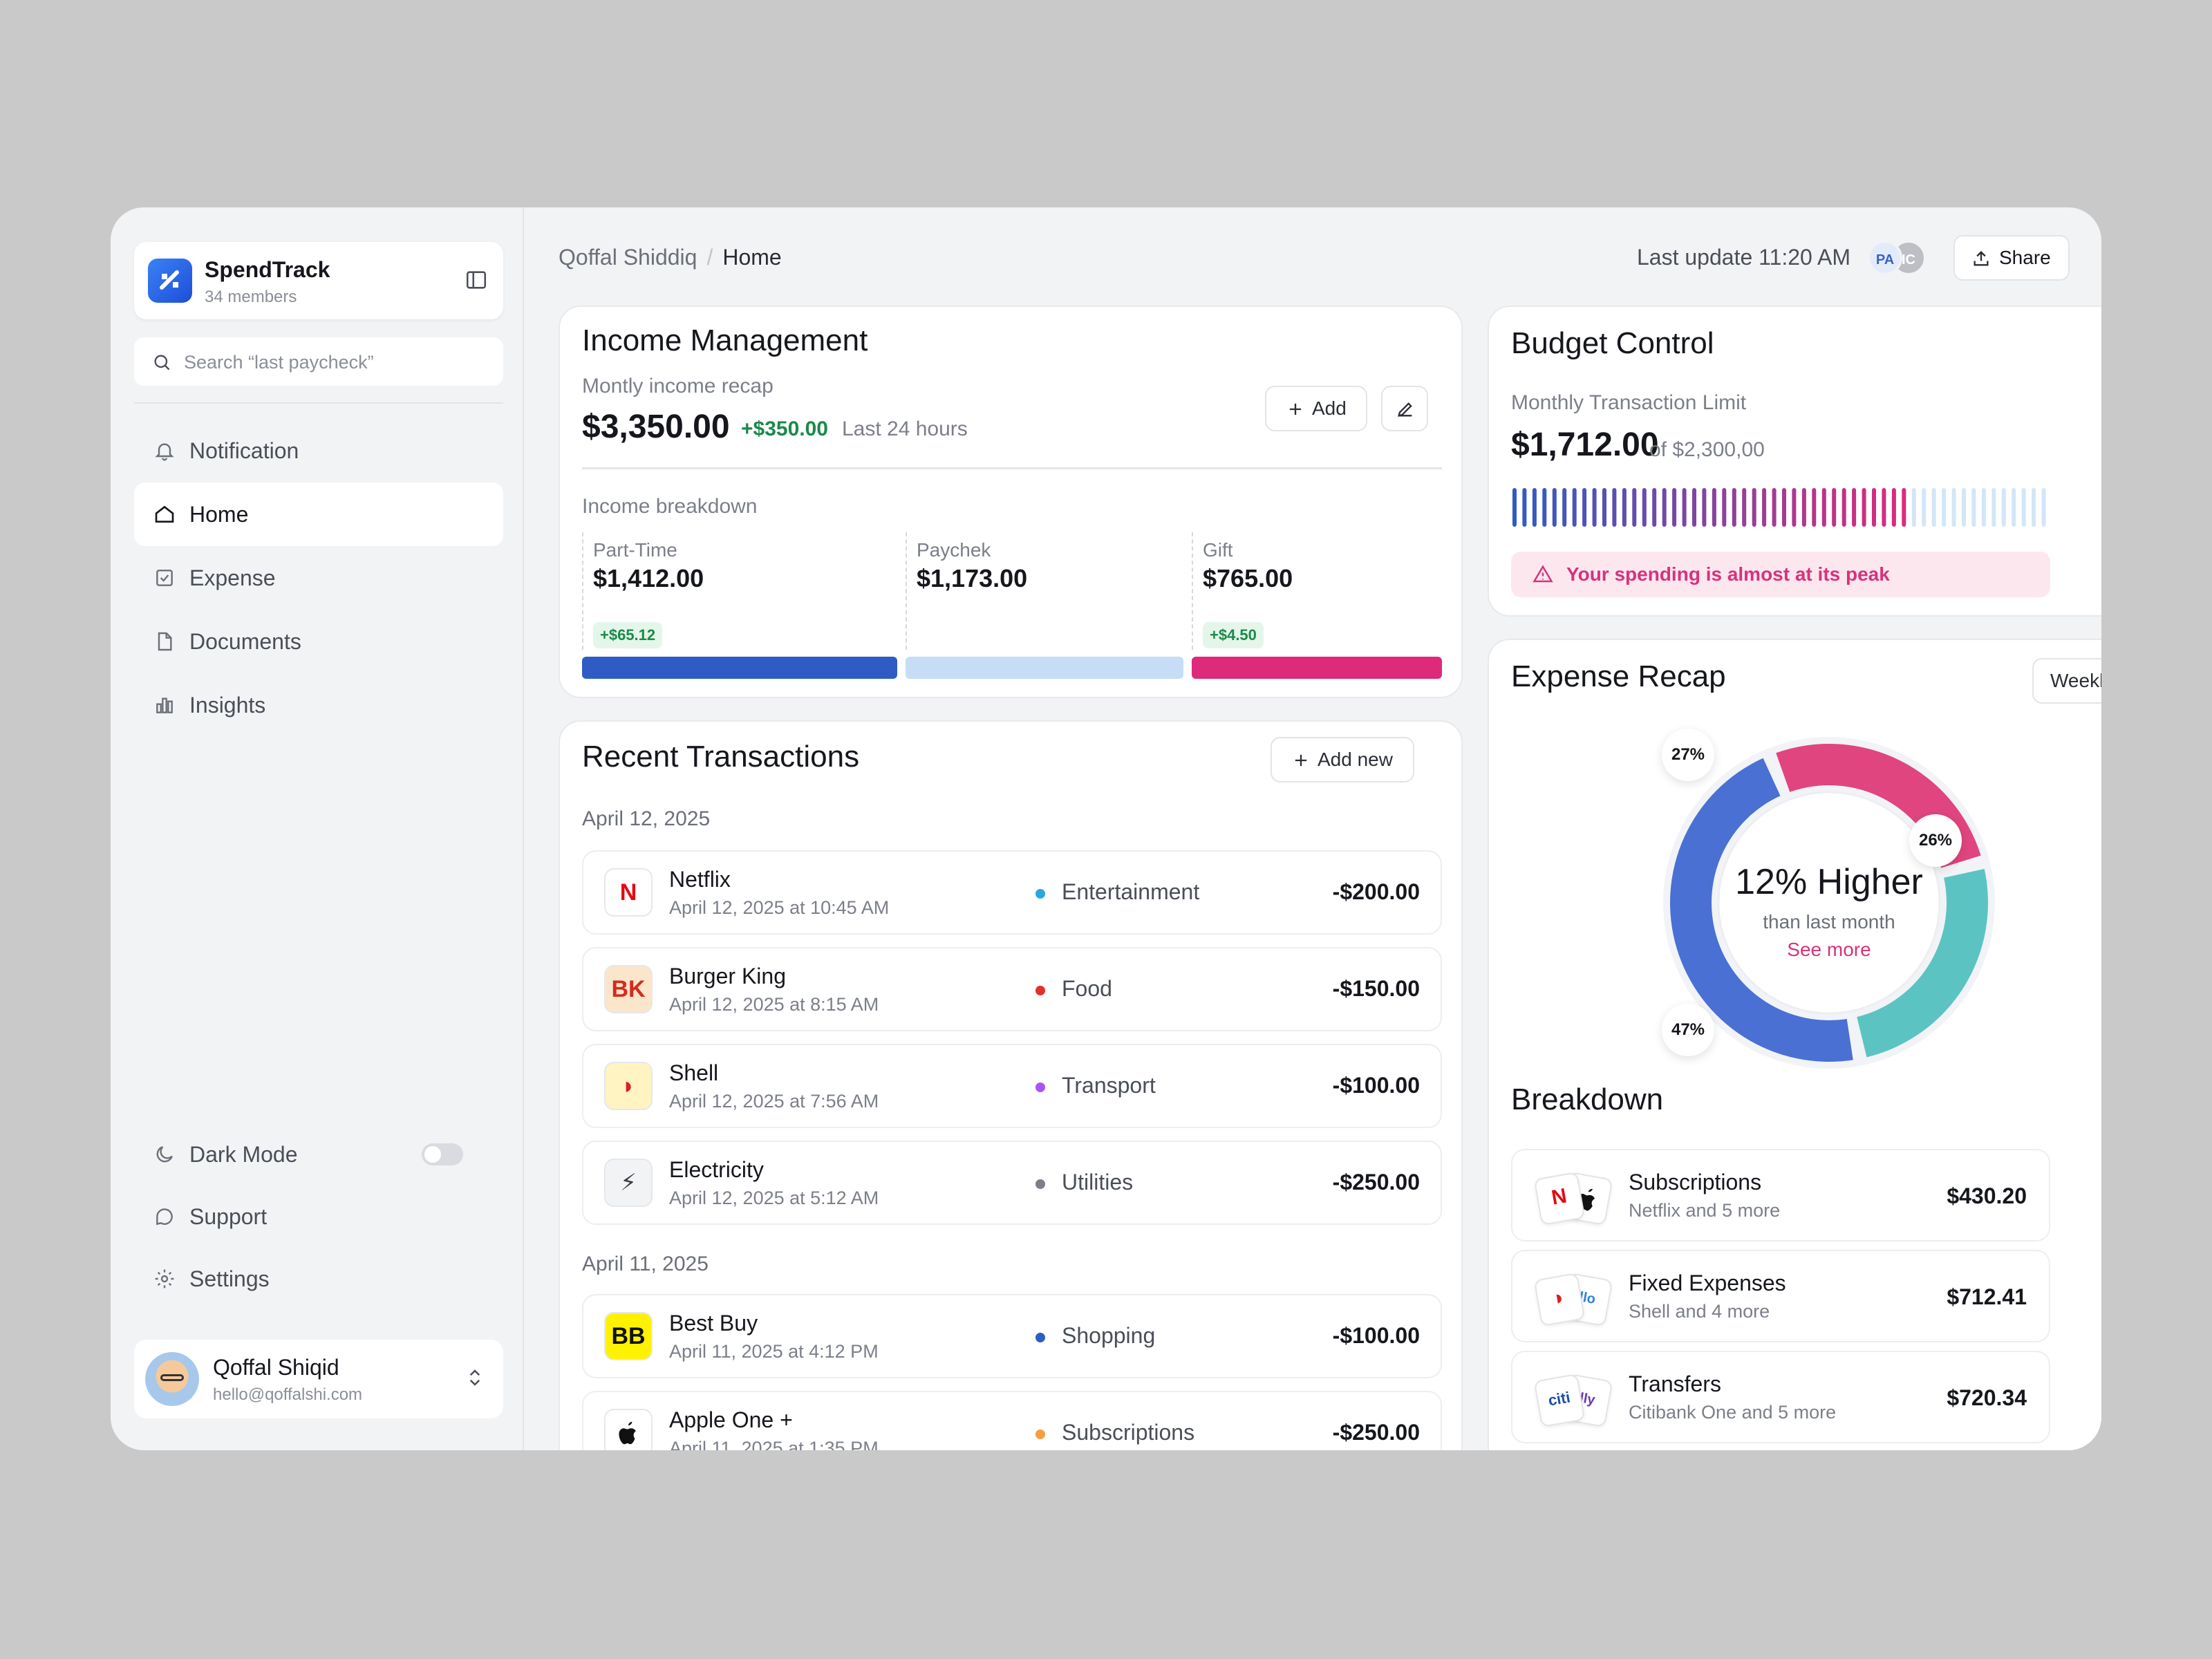 The width and height of the screenshot is (2212, 1659). What do you see at coordinates (318, 1154) in the screenshot?
I see `sidebar-item-dark-mode: Dark Mode` at bounding box center [318, 1154].